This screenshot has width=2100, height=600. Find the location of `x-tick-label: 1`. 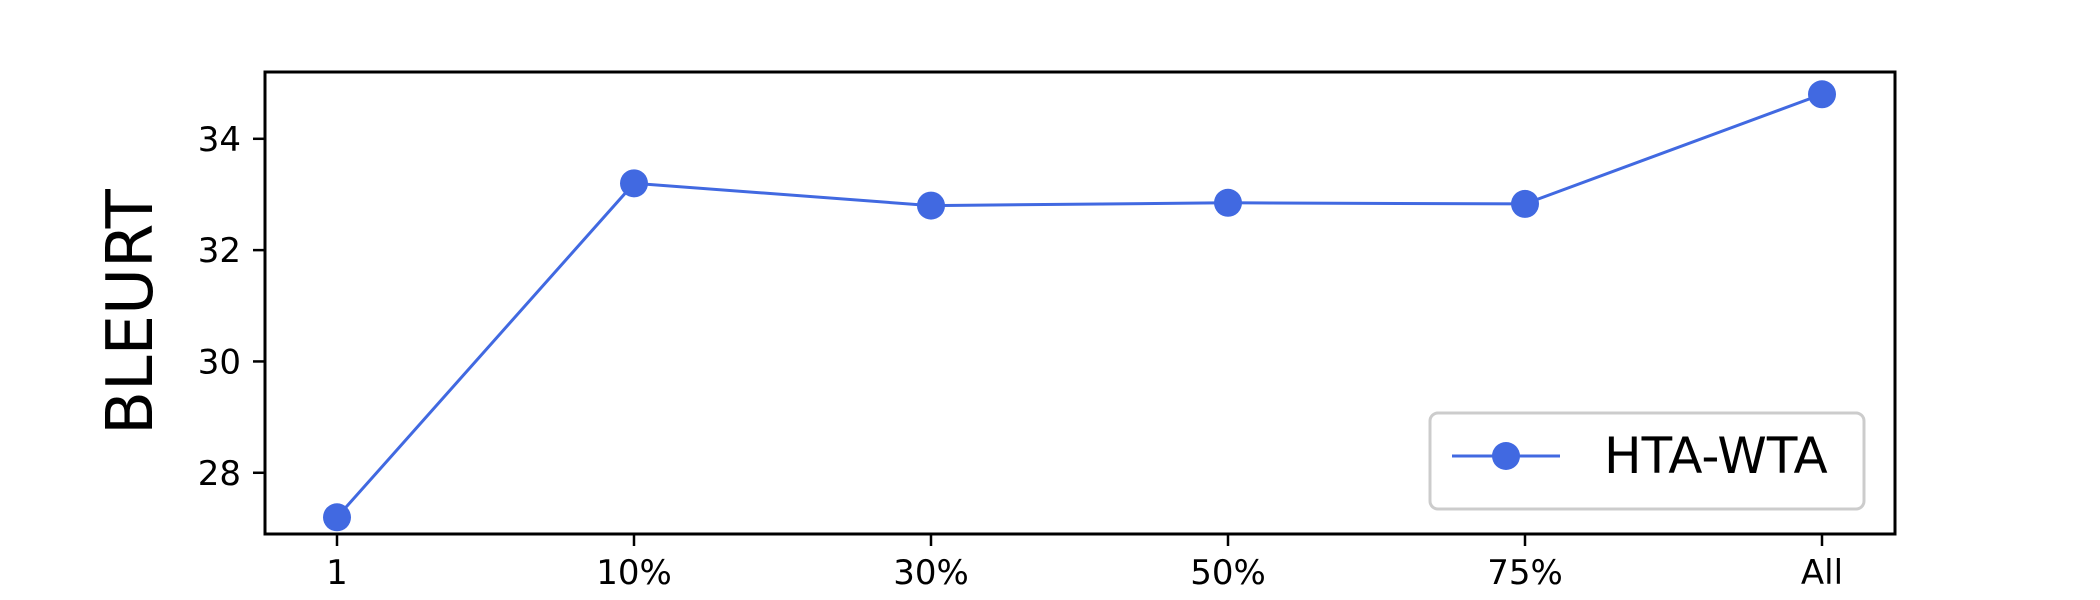

x-tick-label: 1 is located at coordinates (337, 573).